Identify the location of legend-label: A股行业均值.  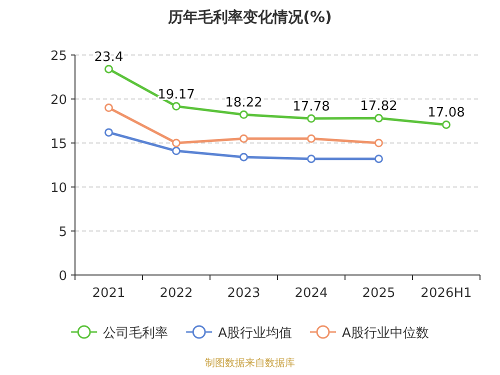
(255, 333).